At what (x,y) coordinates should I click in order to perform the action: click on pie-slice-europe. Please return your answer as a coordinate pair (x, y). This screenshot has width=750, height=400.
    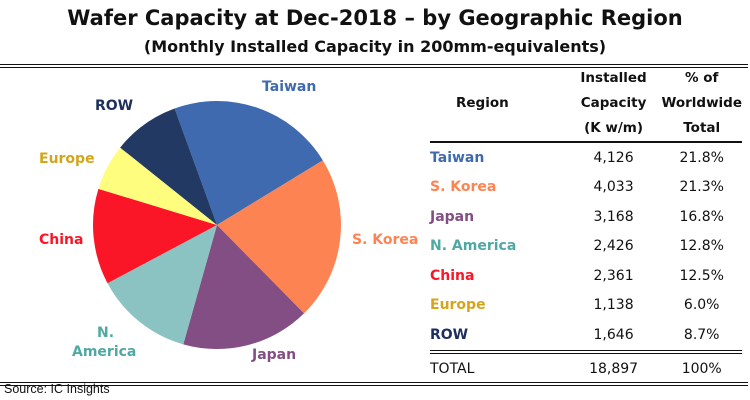
    Looking at the image, I should click on (157, 186).